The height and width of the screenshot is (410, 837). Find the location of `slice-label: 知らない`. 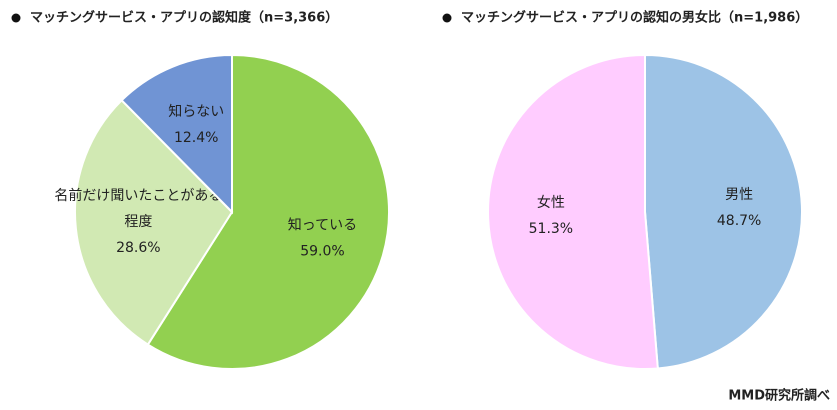

slice-label: 知らない is located at coordinates (196, 111).